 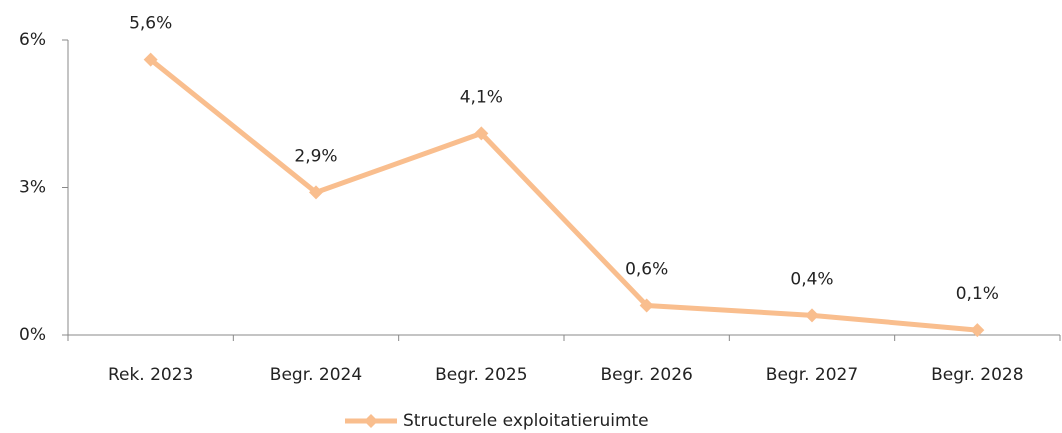 What do you see at coordinates (977, 375) in the screenshot?
I see `x-tick-label: Begr. 2028` at bounding box center [977, 375].